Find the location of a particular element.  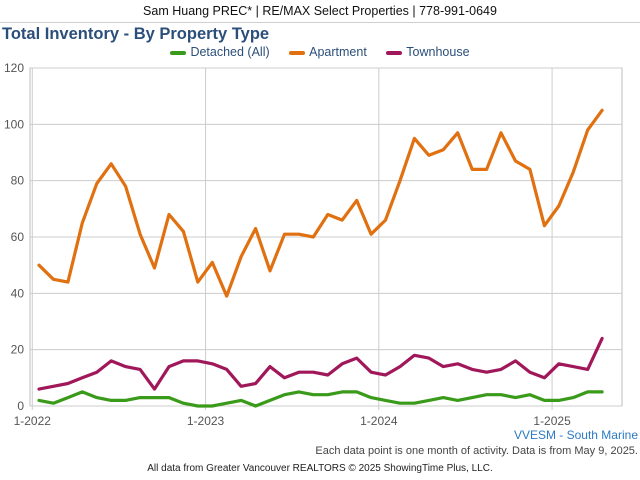

y-tick-label-20: 20 is located at coordinates (18, 350).